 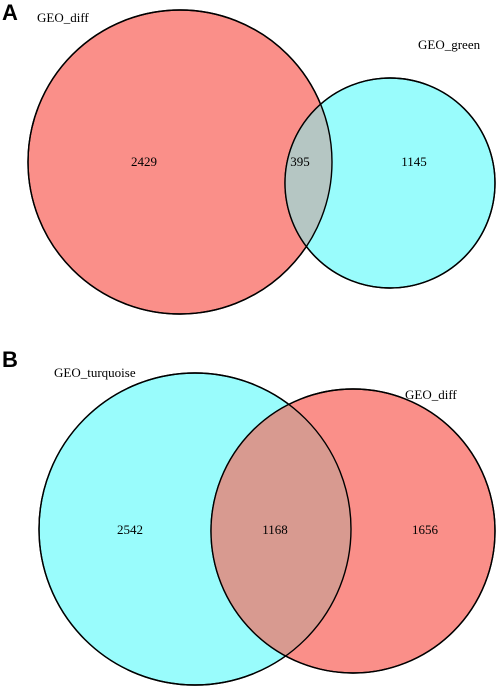 I want to click on panel-a-count-right-only: 1145, so click(x=414, y=161).